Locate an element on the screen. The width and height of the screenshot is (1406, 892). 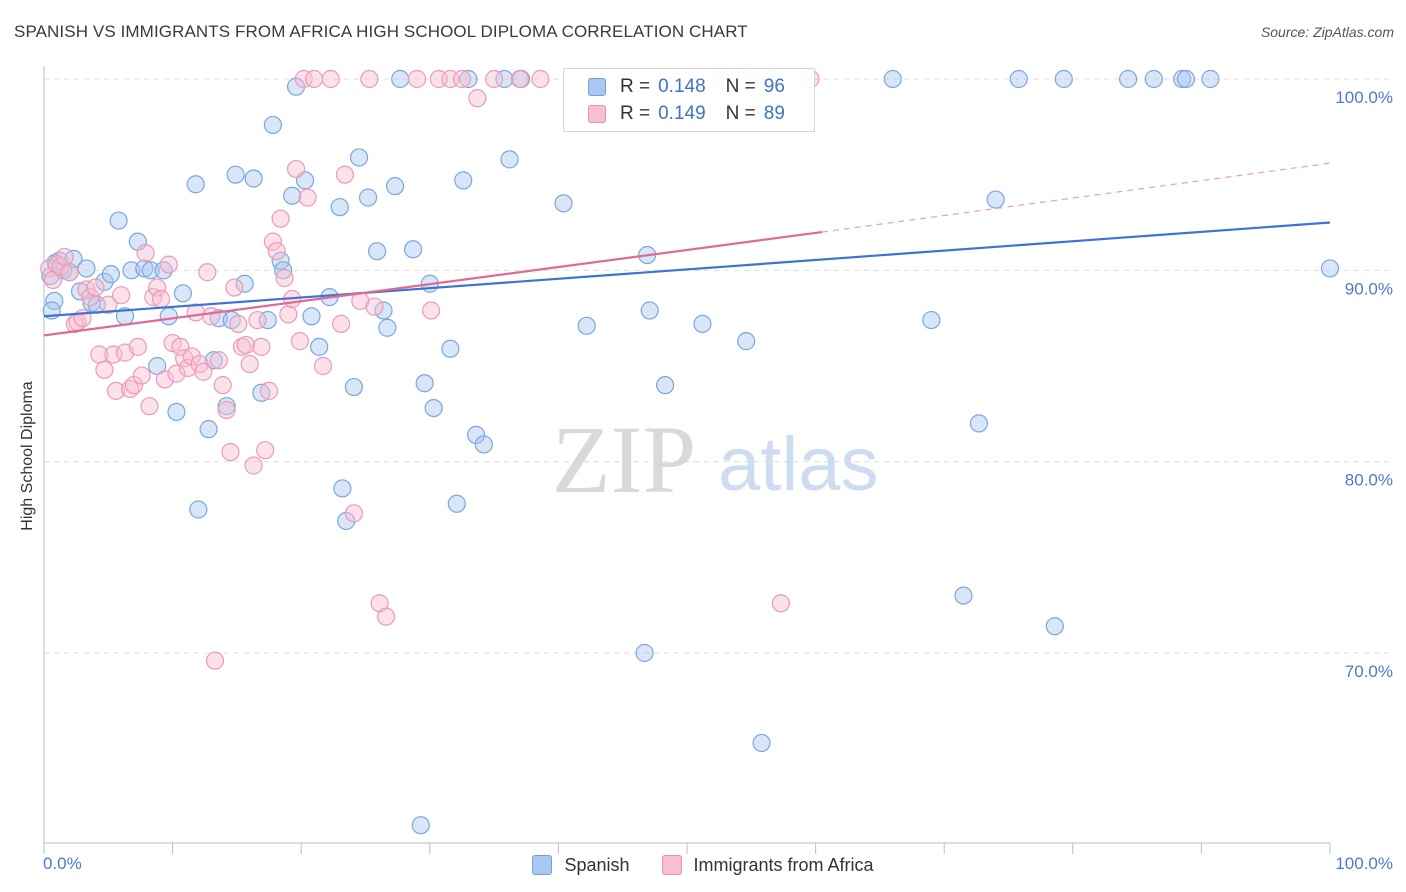
legend-r-value: 0.149 is located at coordinates (682, 113).